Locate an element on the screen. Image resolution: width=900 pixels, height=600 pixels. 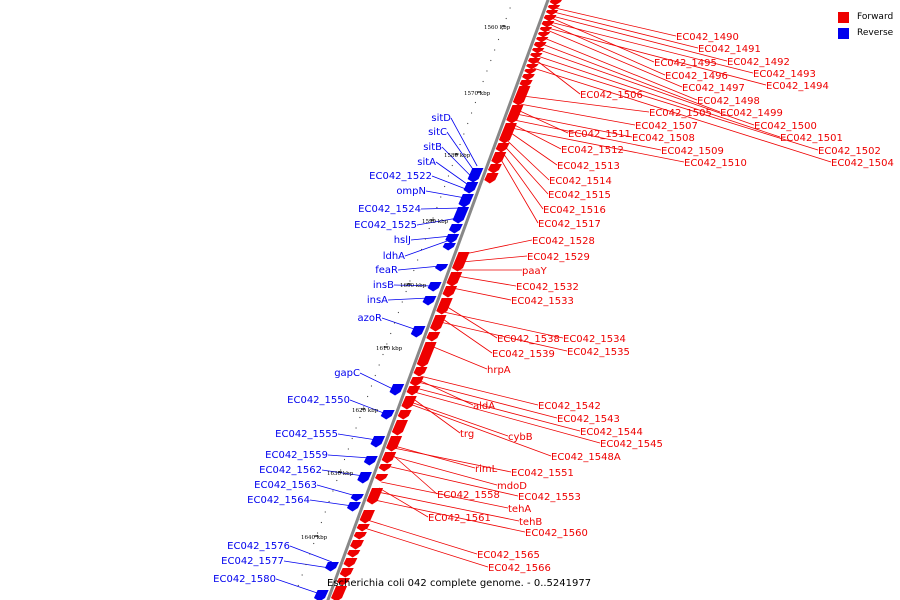
forward-gene-label: EC042_1533 is located at coordinates (542, 301).